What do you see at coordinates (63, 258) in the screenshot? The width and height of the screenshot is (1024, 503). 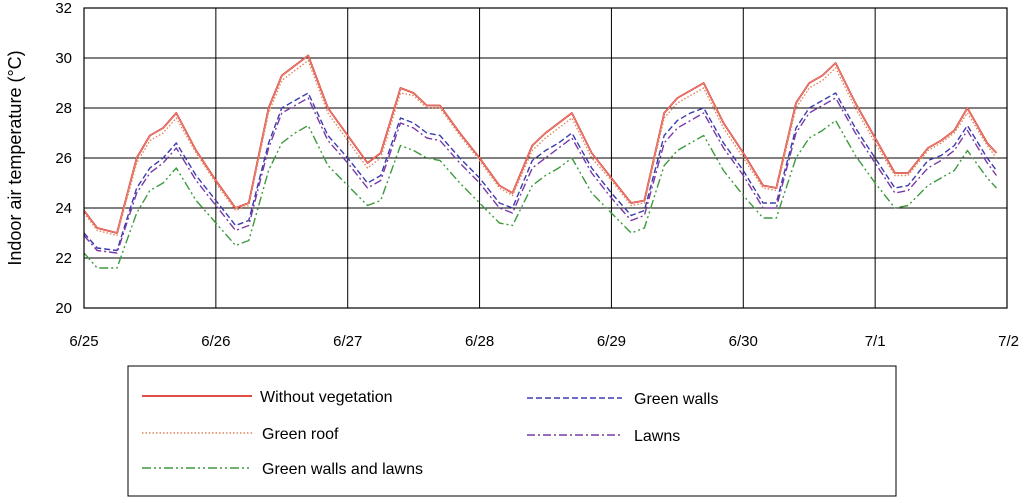 I see `y-tick-label: 22` at bounding box center [63, 258].